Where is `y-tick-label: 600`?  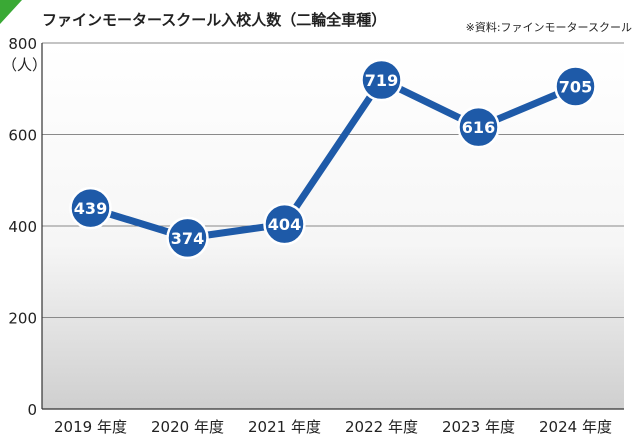 y-tick-label: 600 is located at coordinates (22, 136).